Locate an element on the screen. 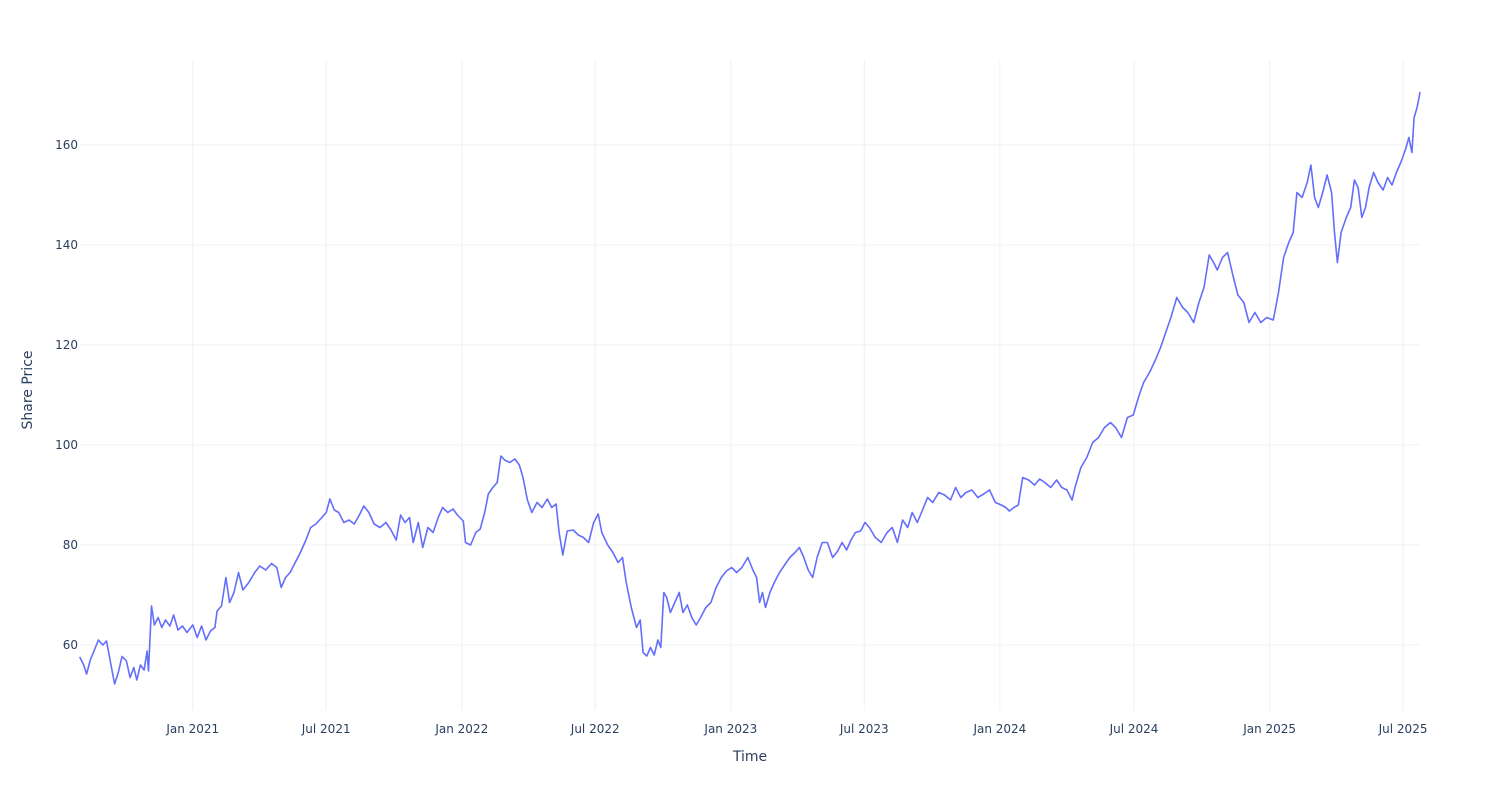  x-tick-label: Jul 2021 is located at coordinates (326, 729).